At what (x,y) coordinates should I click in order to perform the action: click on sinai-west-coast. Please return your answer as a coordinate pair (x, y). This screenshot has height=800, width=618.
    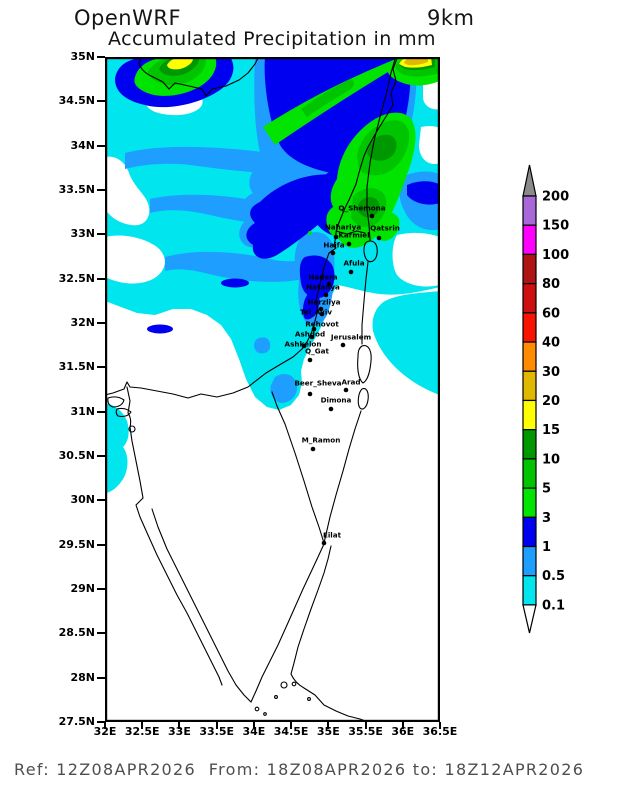
    Looking at the image, I should click on (201, 605).